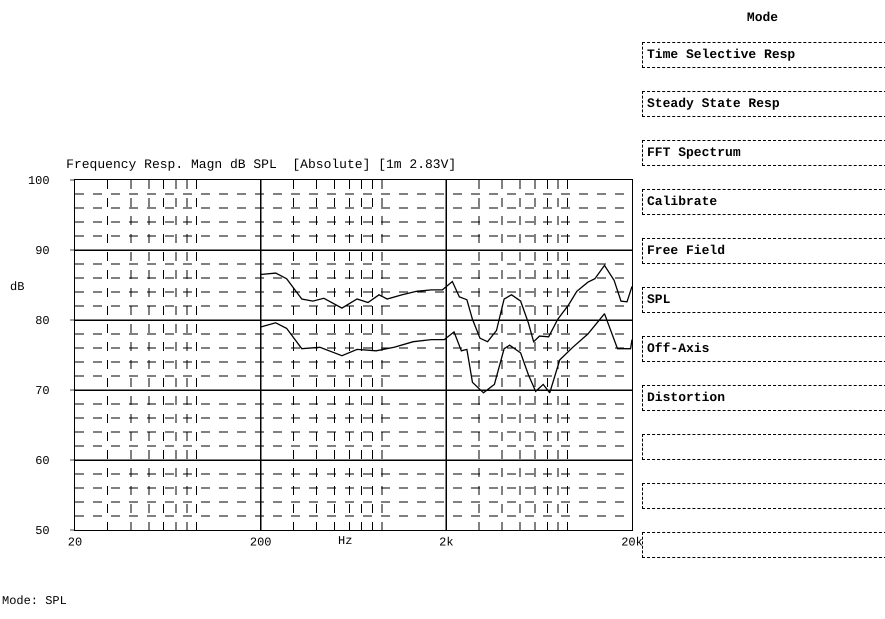  I want to click on y-tick-label: 90, so click(42, 251).